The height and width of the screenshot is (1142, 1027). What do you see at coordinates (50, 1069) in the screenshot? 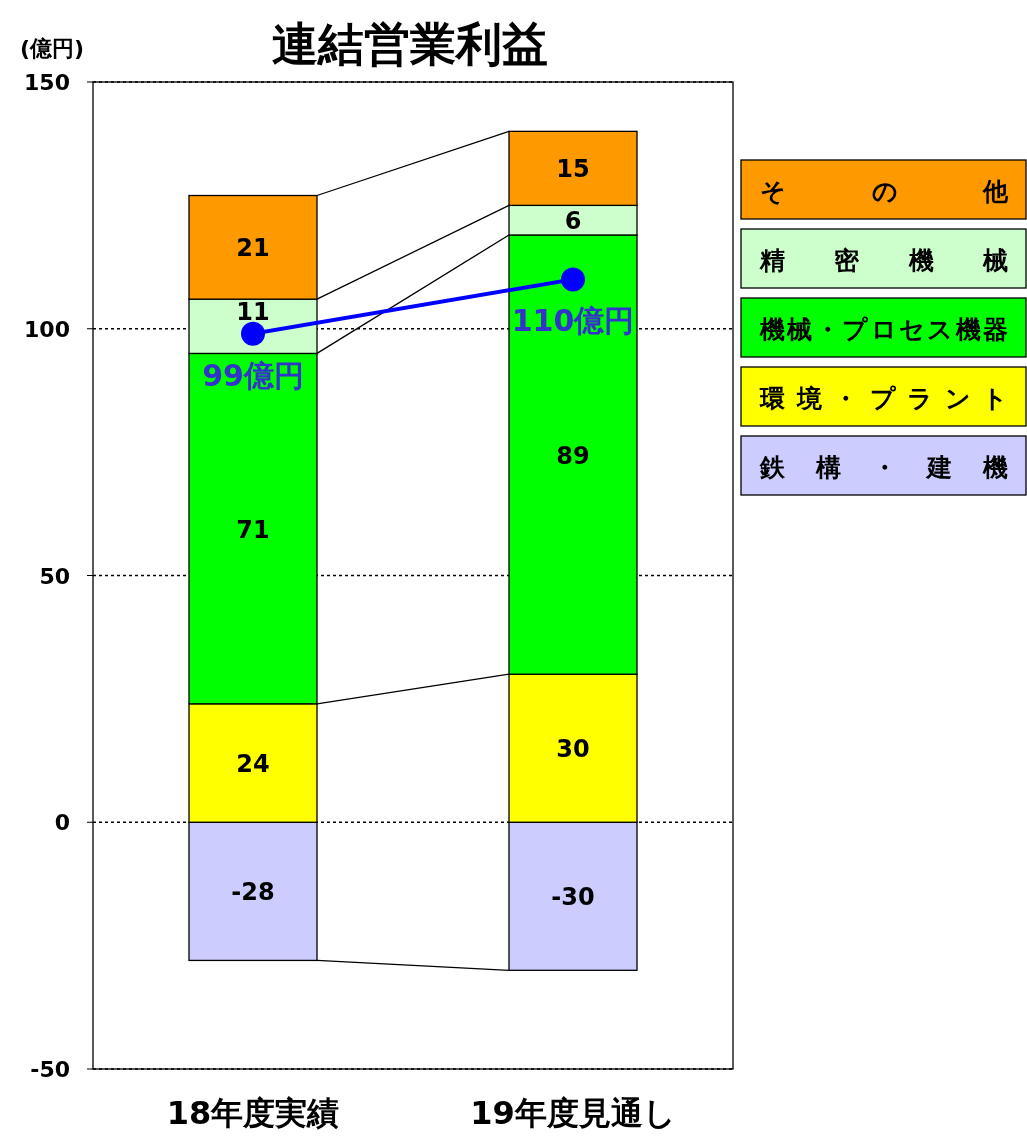
I see `y-tick-label: -50` at bounding box center [50, 1069].